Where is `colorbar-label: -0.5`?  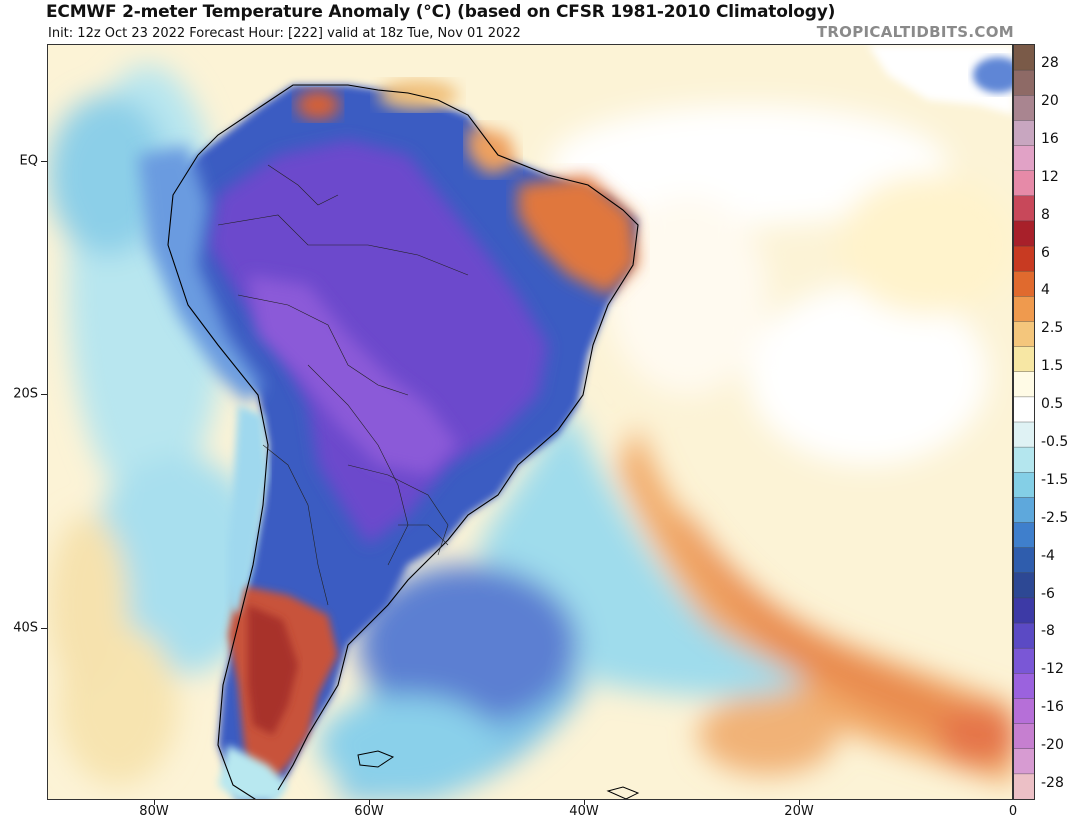
colorbar-label: -0.5 is located at coordinates (1055, 441).